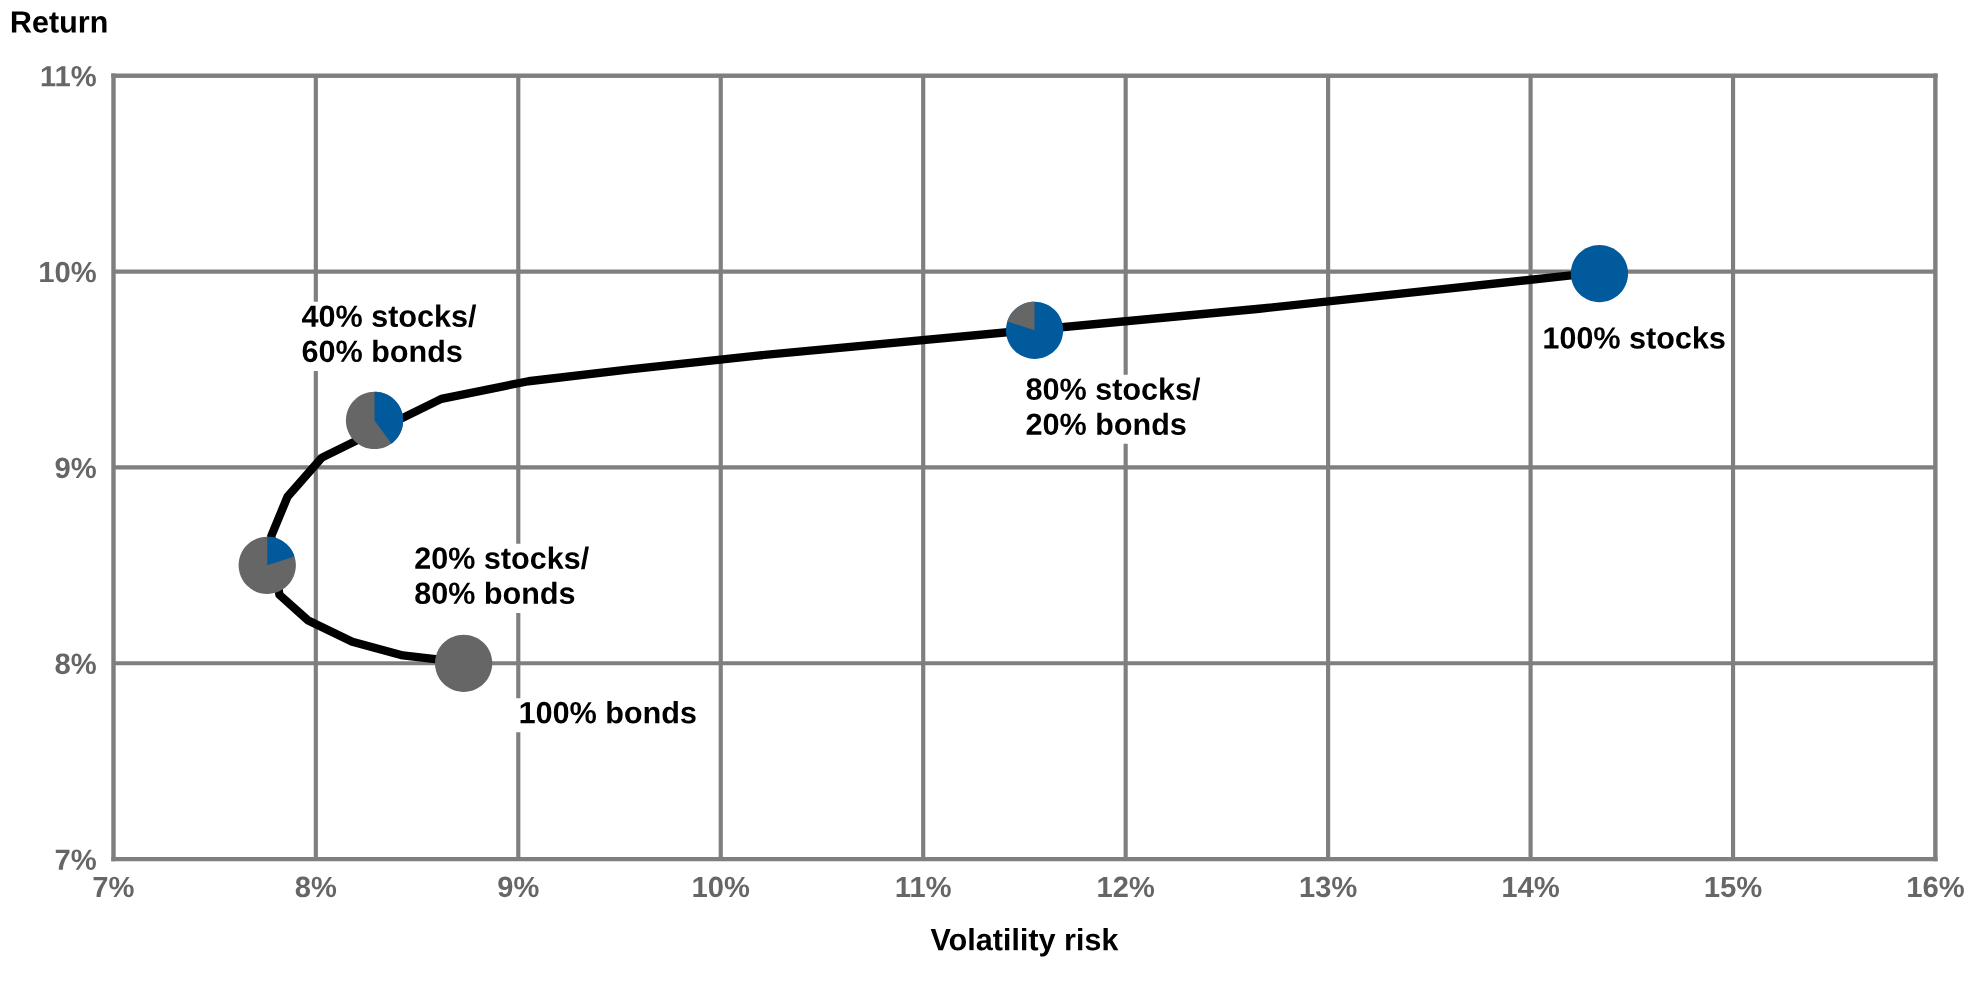  What do you see at coordinates (316, 887) in the screenshot?
I see `x-tick-label: 8%` at bounding box center [316, 887].